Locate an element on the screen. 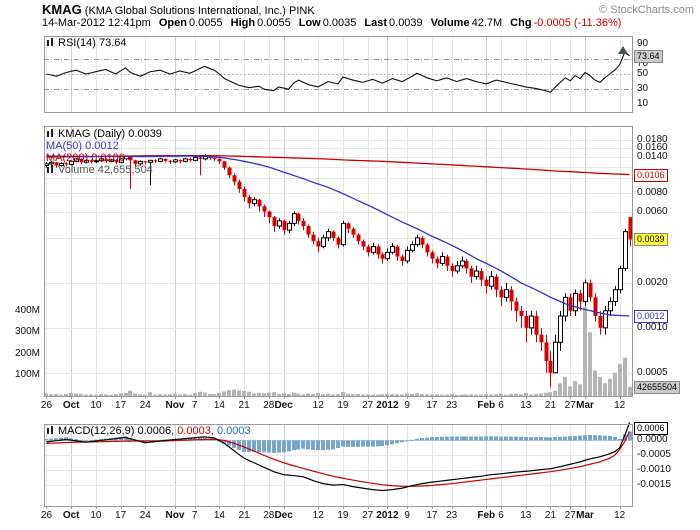 The height and width of the screenshot is (530, 700). last-price-box: 0.0039 is located at coordinates (651, 239).